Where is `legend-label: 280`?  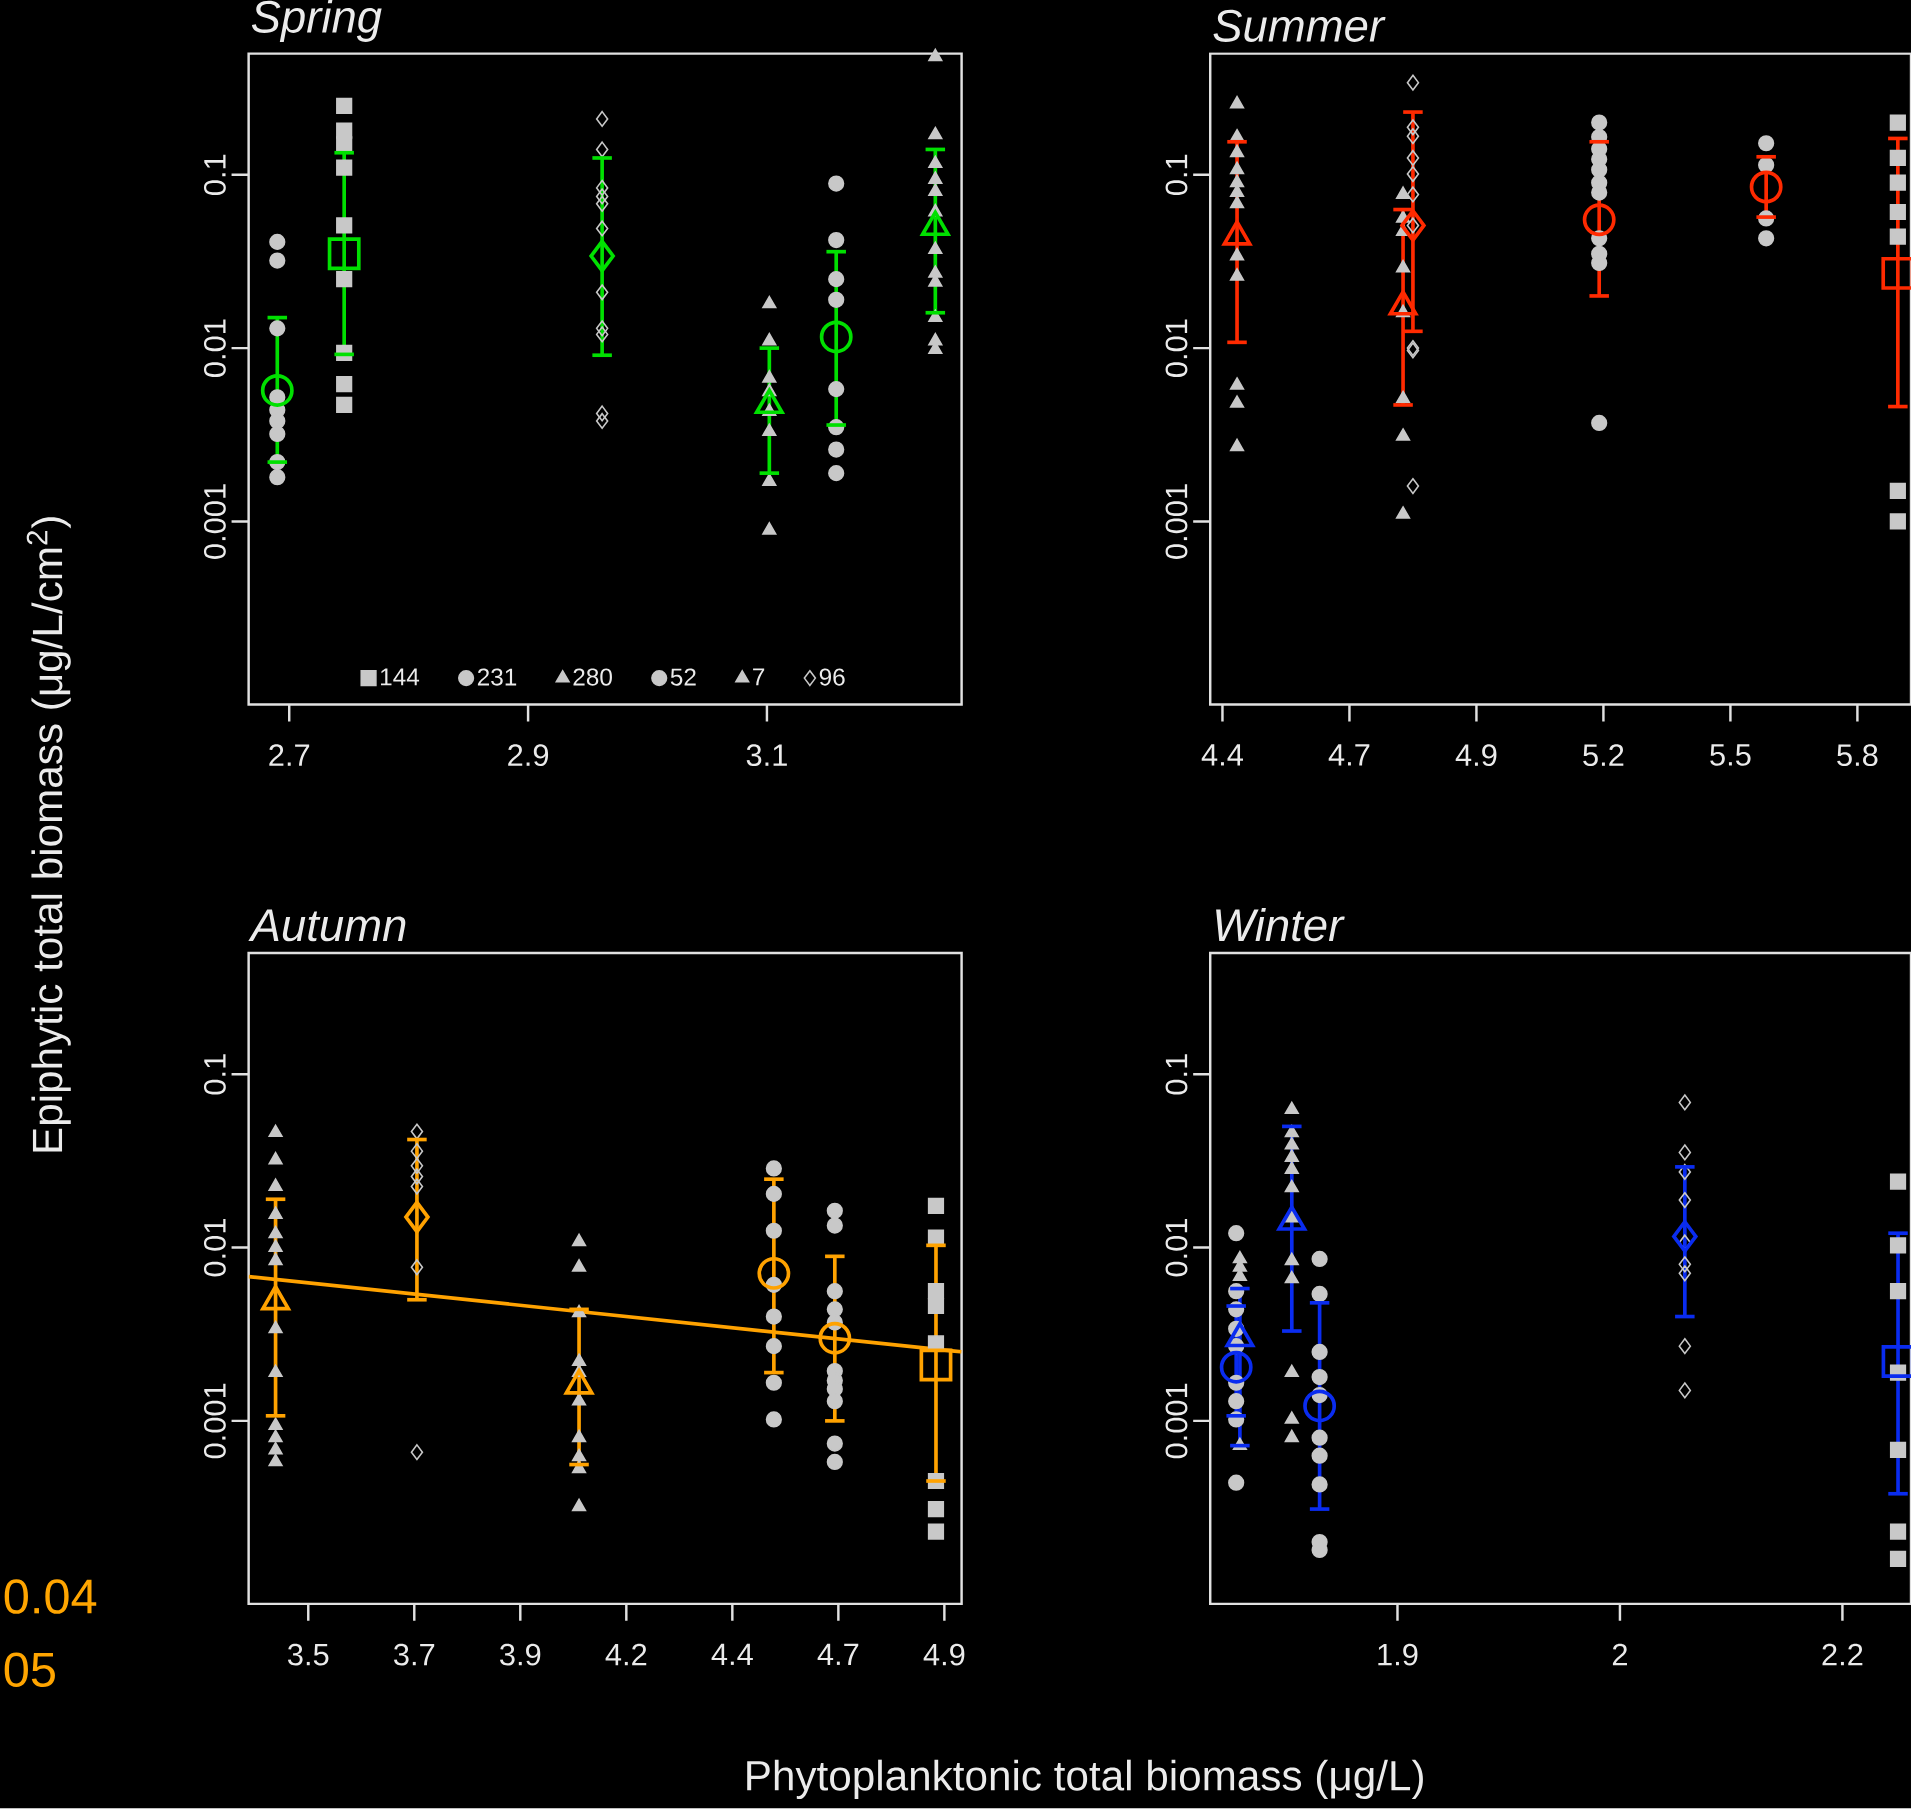 legend-label: 280 is located at coordinates (592, 677).